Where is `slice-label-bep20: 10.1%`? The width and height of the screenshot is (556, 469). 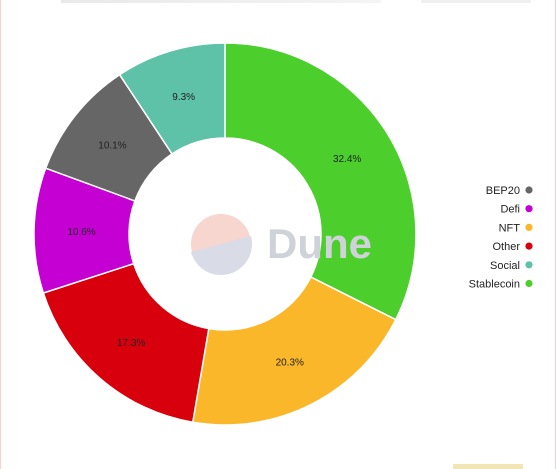 slice-label-bep20: 10.1% is located at coordinates (112, 145).